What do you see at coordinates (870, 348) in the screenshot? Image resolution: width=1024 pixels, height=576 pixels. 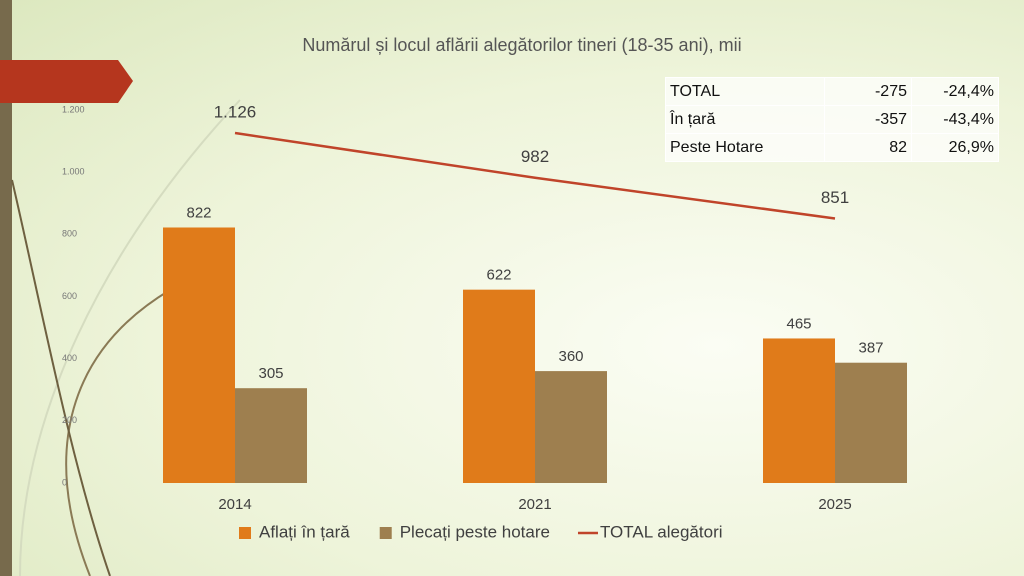 I see `data-label: 387` at bounding box center [870, 348].